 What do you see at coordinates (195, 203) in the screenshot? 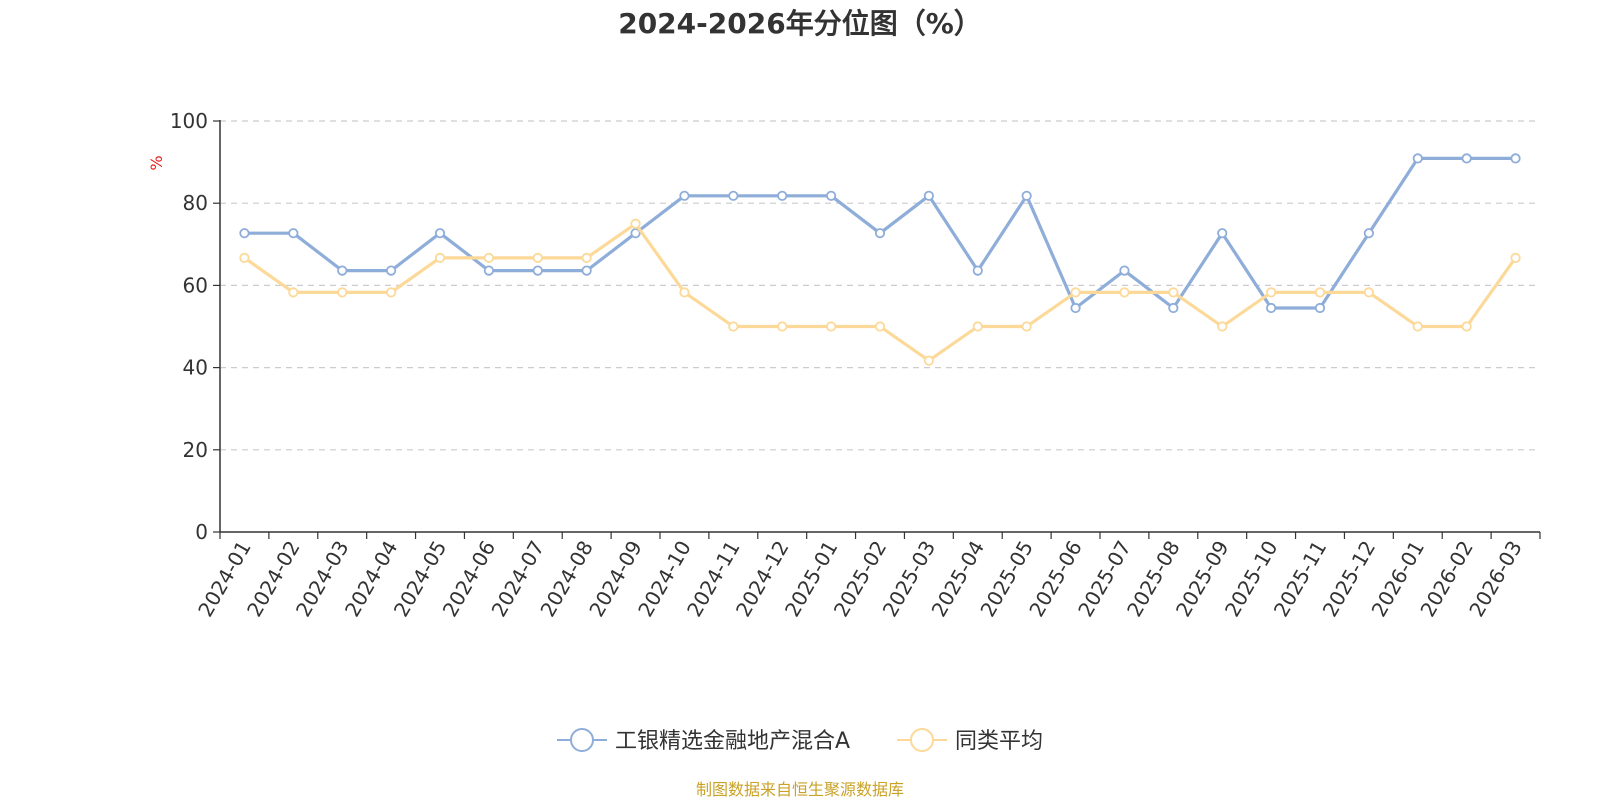
I see `y-tick-label: 80` at bounding box center [195, 203].